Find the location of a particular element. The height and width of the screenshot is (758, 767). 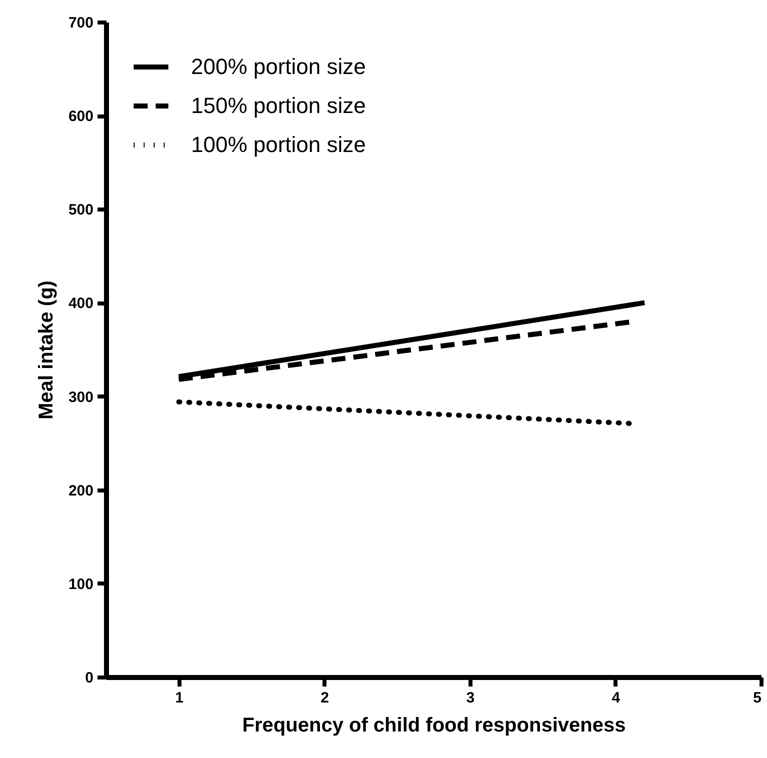

x-tick-label: 3 is located at coordinates (470, 698).